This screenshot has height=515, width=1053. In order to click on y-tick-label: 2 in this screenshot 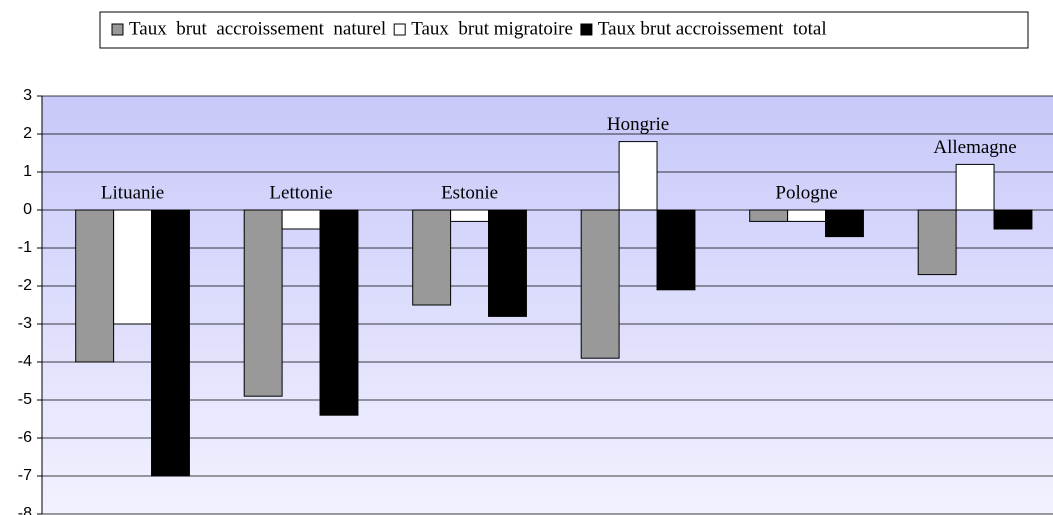, I will do `click(27, 133)`.